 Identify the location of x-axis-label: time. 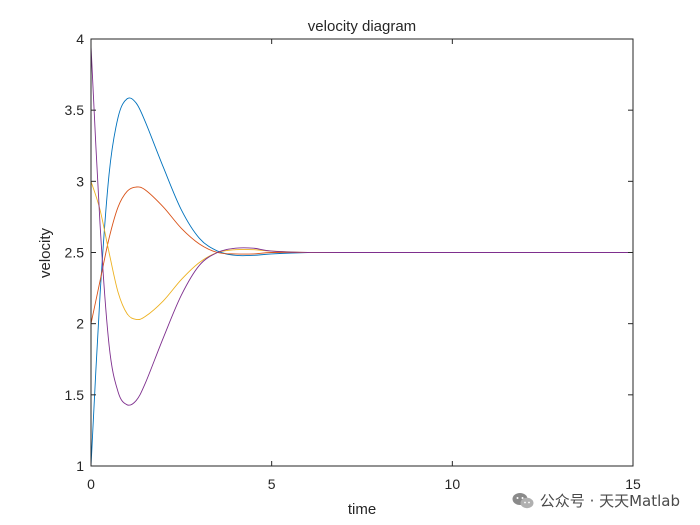
(362, 509).